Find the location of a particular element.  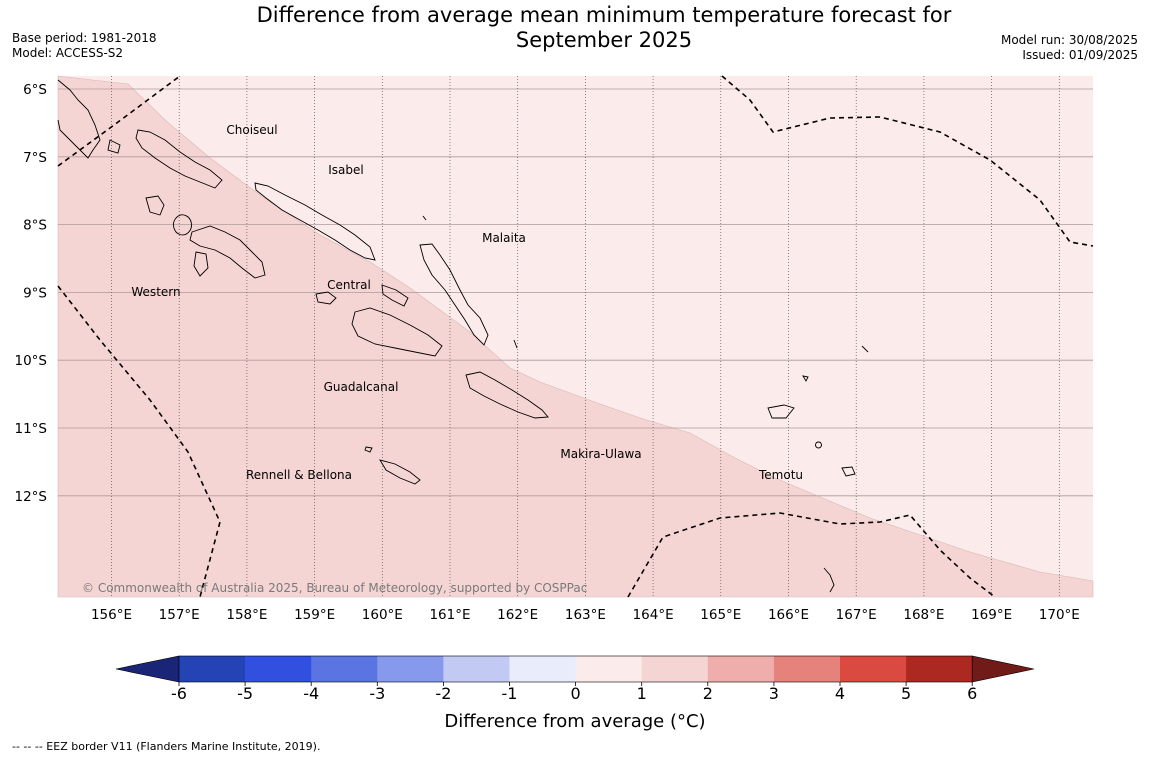

label-isabel: Isabel is located at coordinates (345, 170).